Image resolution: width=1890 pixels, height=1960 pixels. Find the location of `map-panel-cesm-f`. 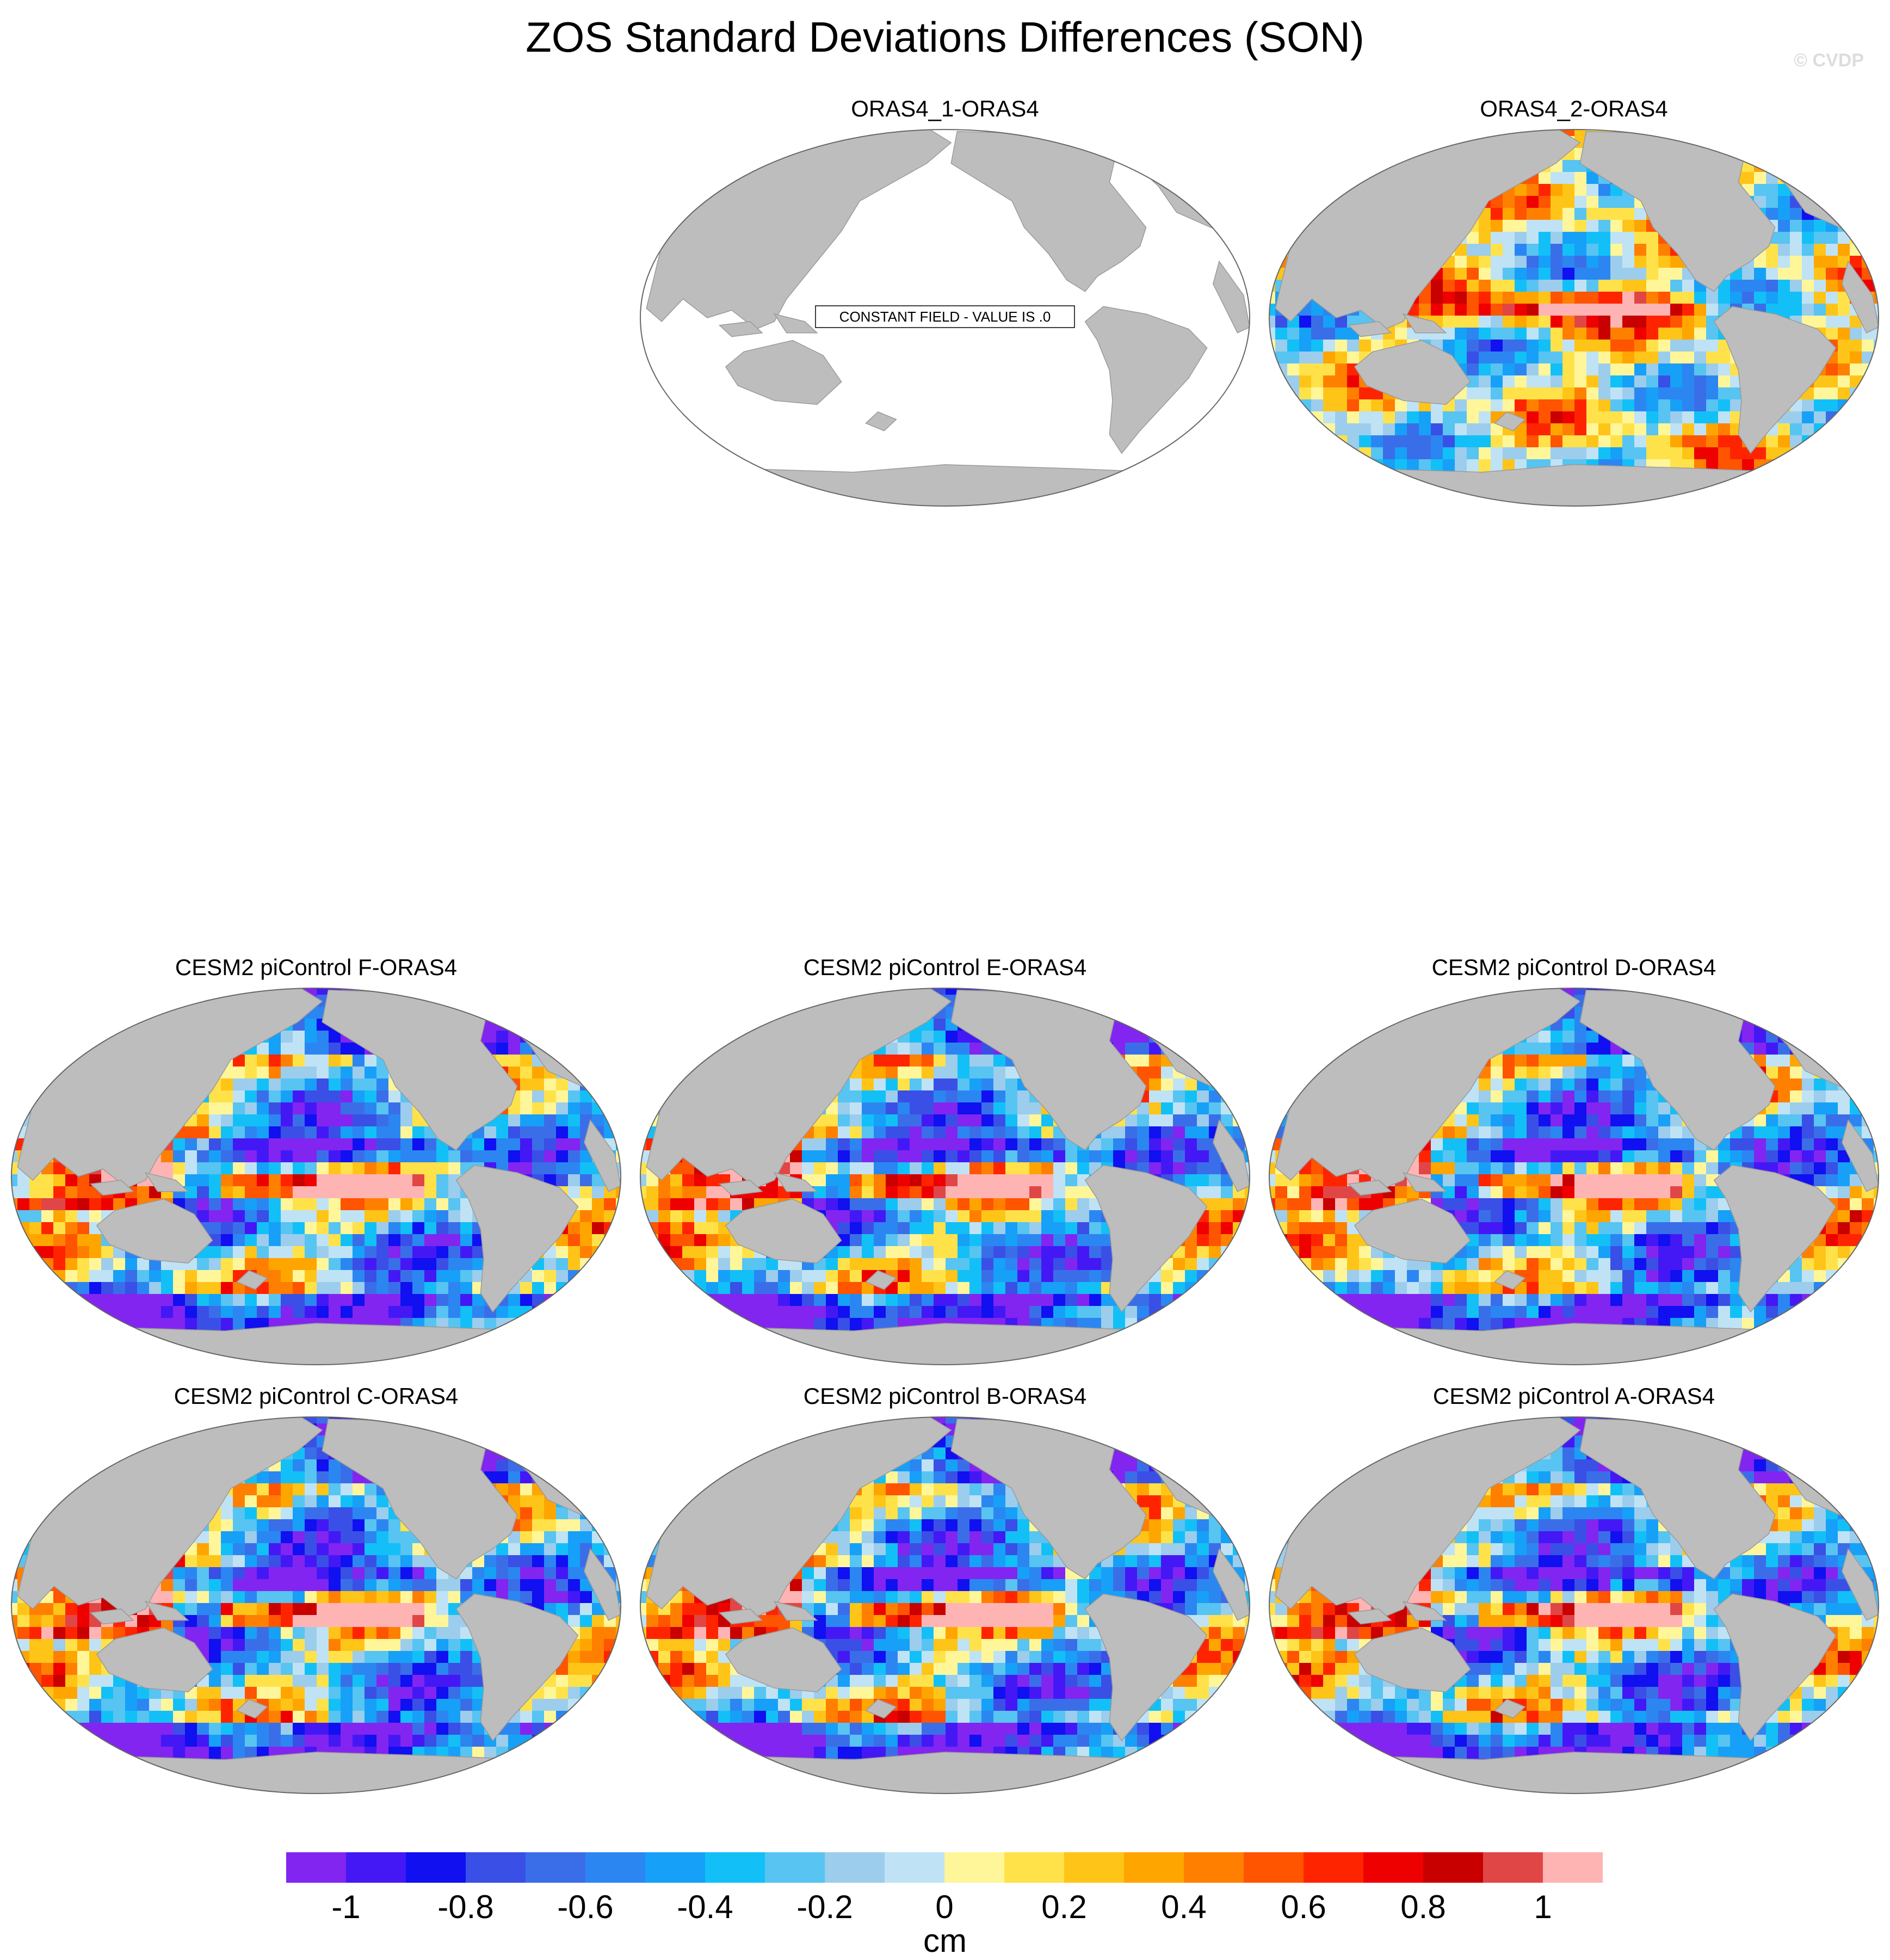

map-panel-cesm-f is located at coordinates (316, 1176).